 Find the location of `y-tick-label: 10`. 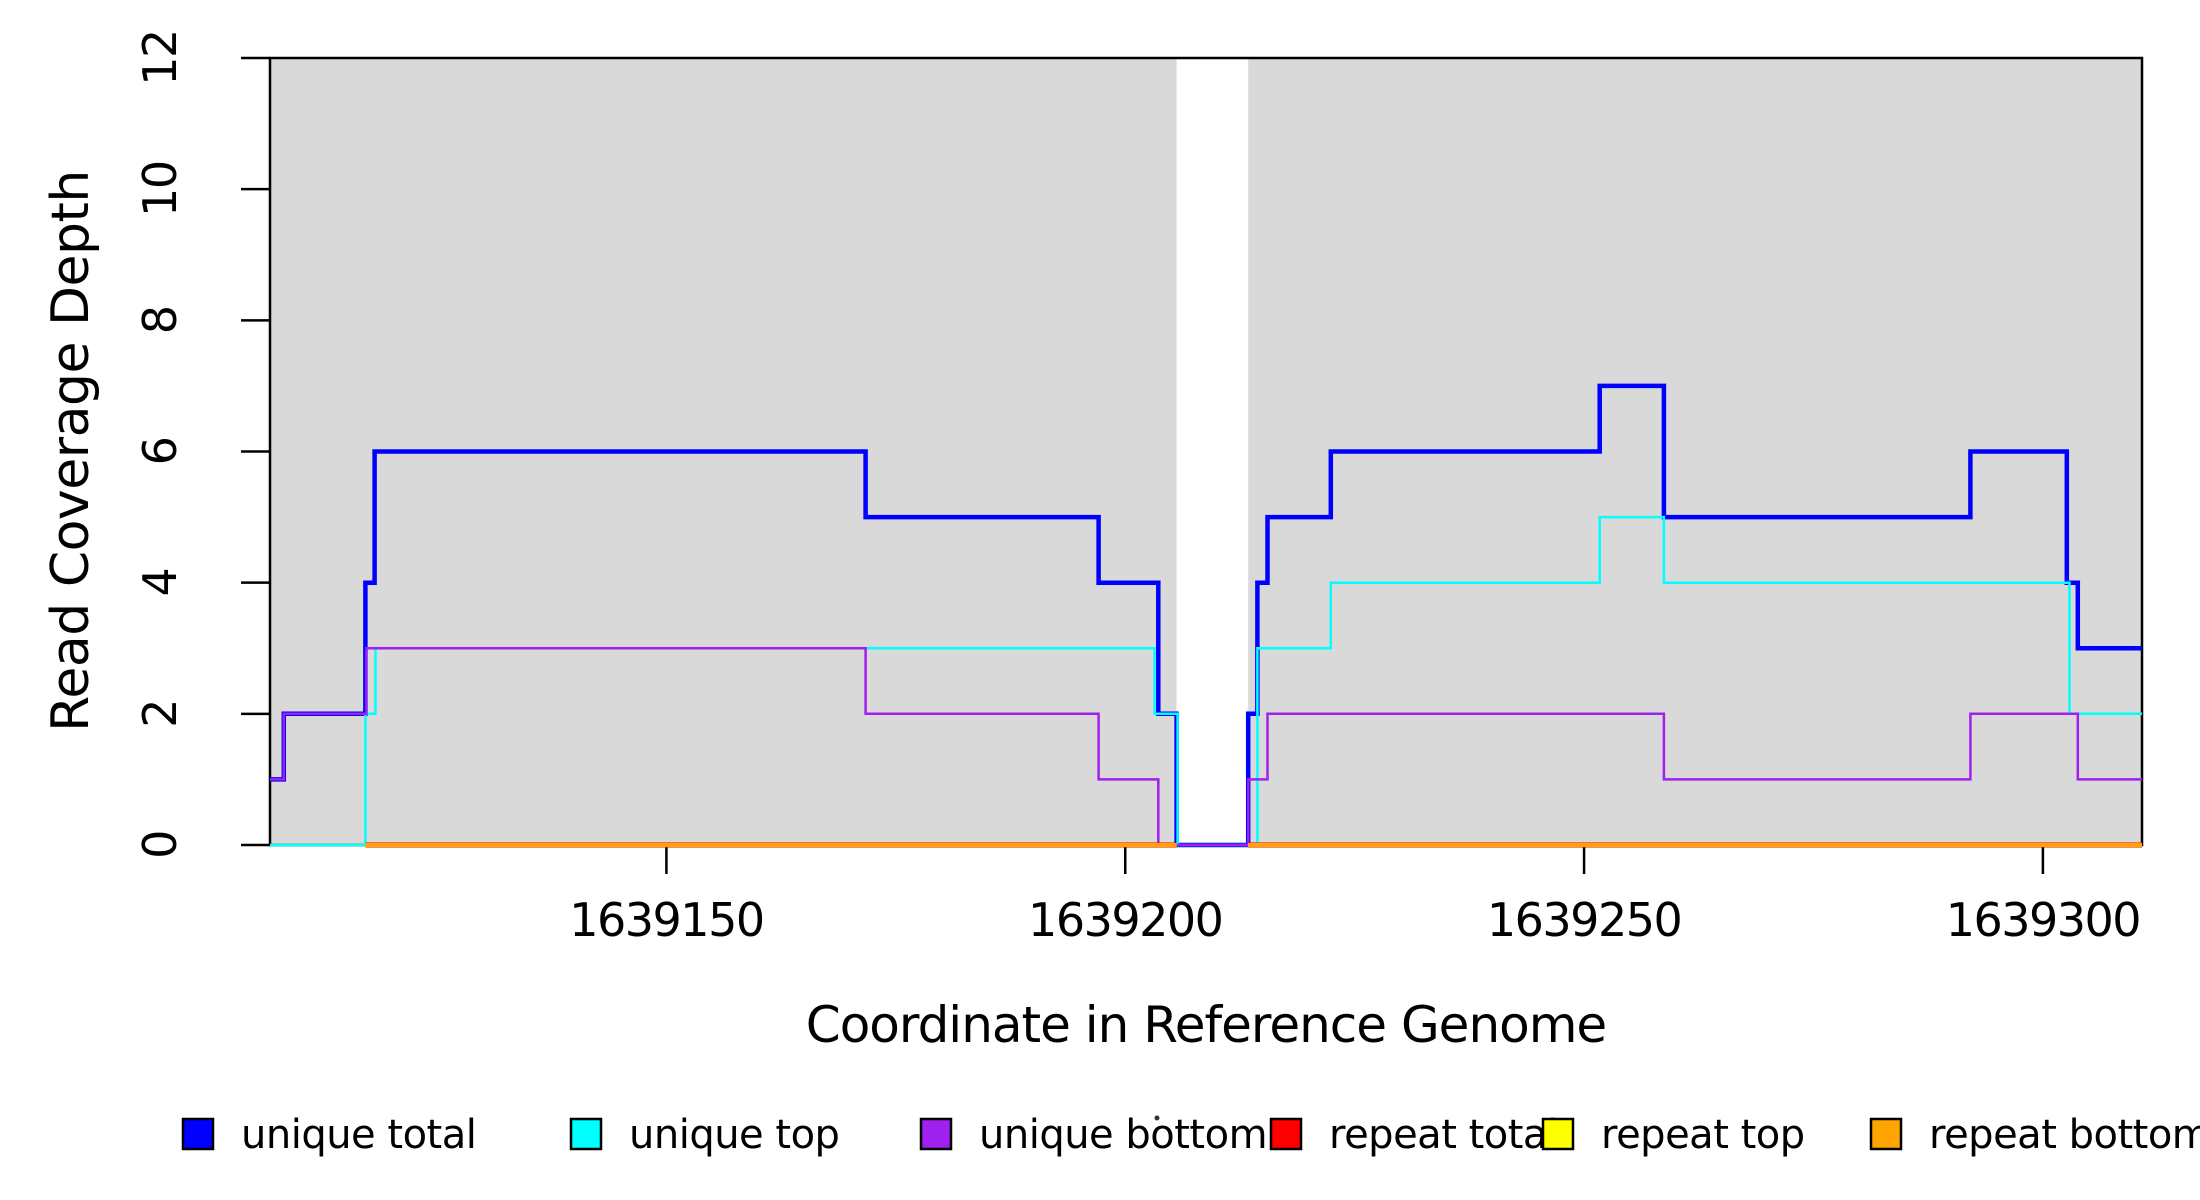

y-tick-label: 10 is located at coordinates (160, 189).